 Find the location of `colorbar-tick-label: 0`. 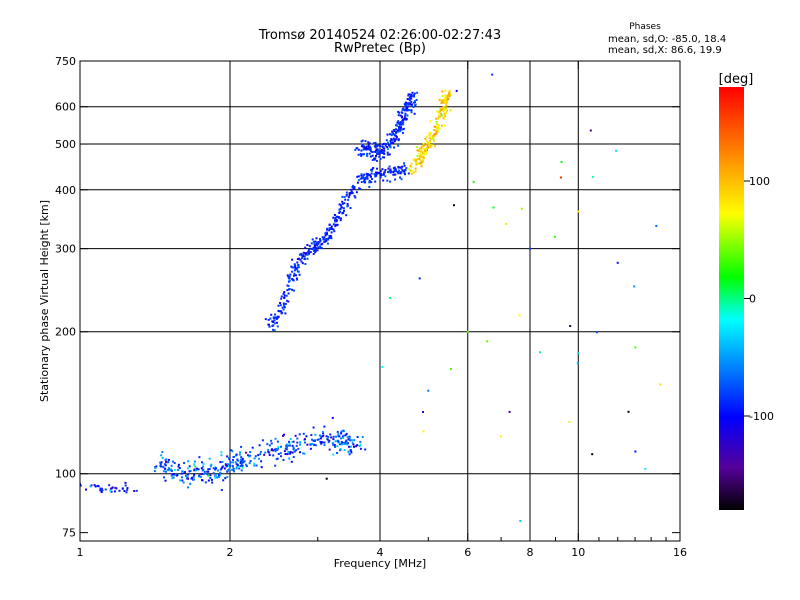

colorbar-tick-label: 0 is located at coordinates (752, 299).